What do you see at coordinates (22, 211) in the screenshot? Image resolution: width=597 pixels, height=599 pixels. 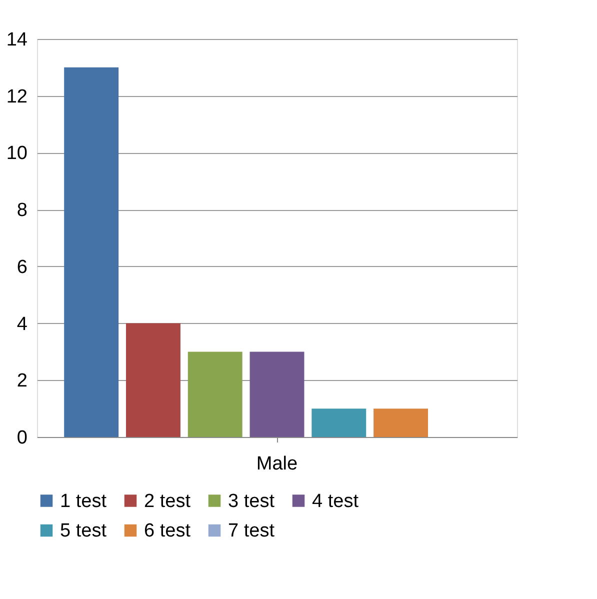 I see `y-tick-label: 8` at bounding box center [22, 211].